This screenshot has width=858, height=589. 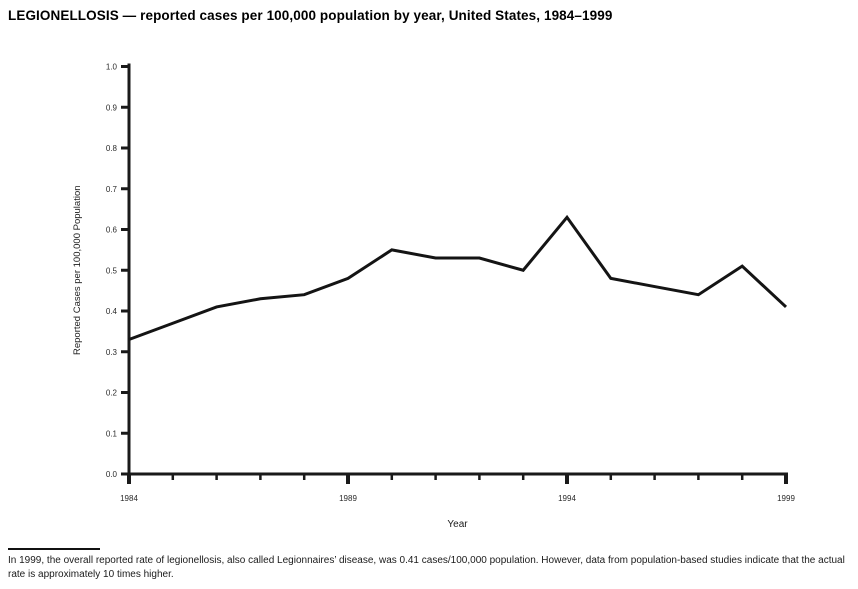 I want to click on footnote-rule, so click(x=54, y=549).